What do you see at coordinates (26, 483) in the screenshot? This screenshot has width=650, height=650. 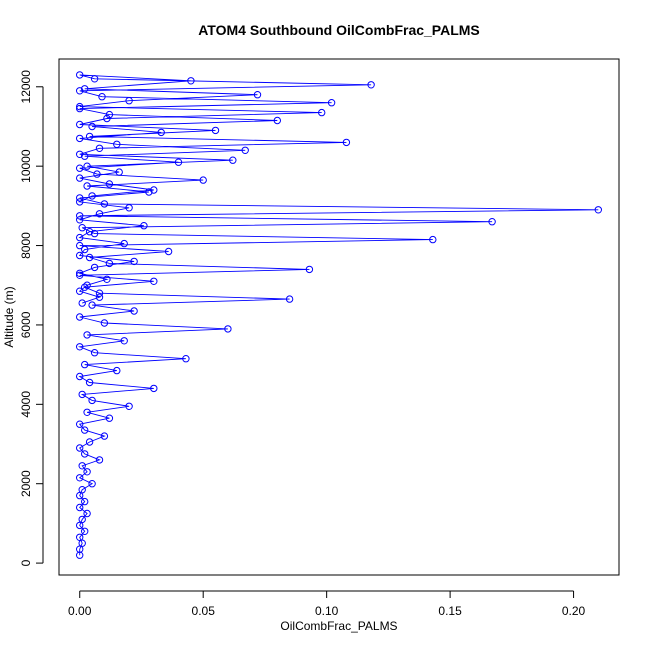 I see `y-tick-label: 2000` at bounding box center [26, 483].